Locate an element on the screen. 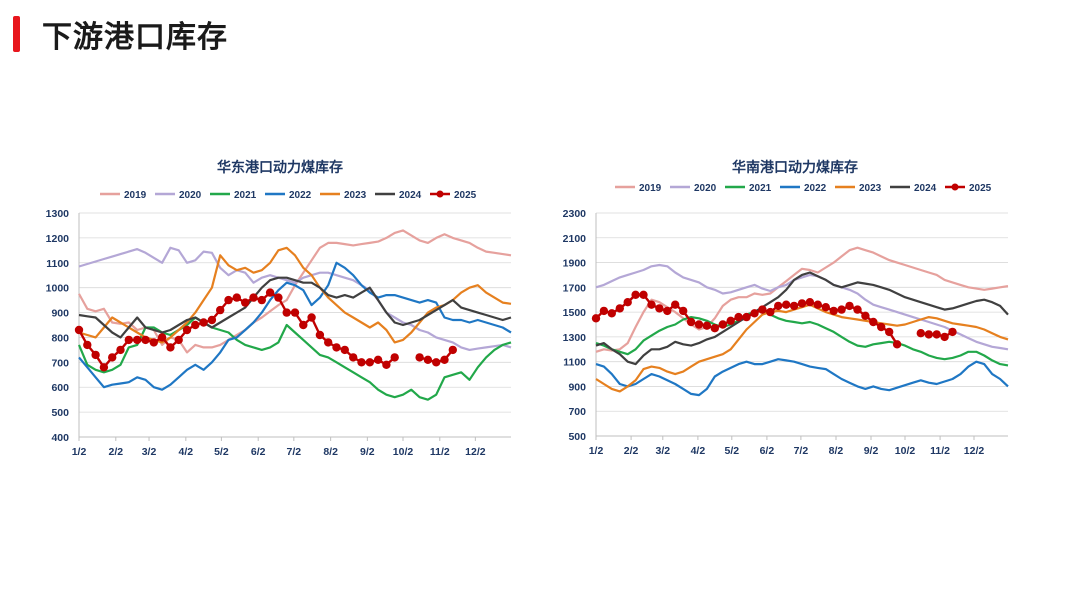  y-tick-label: 1500 is located at coordinates (575, 313).